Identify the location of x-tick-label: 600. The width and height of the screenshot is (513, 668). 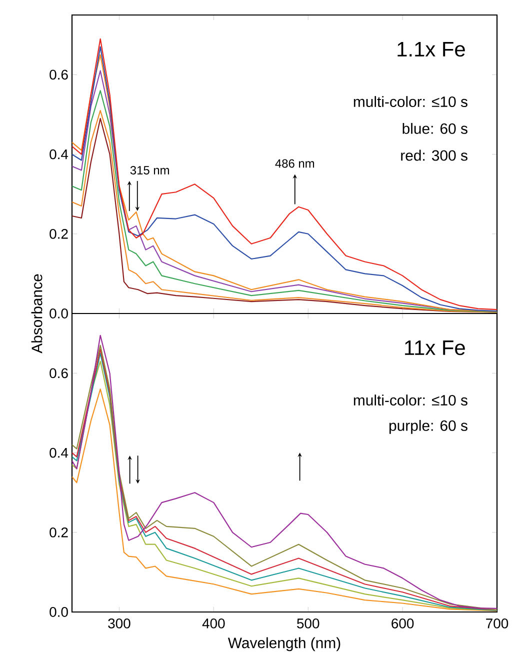
(403, 623).